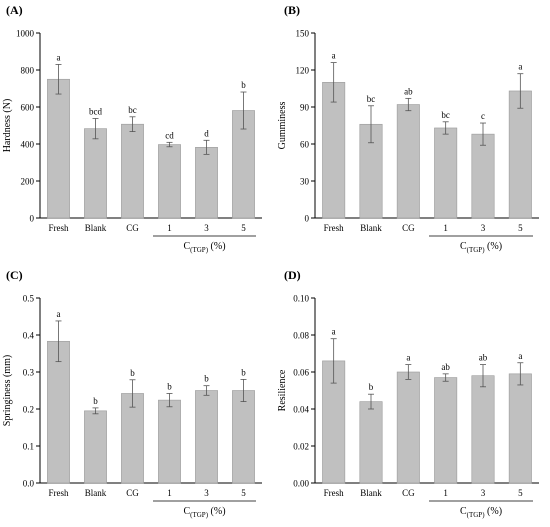 Image resolution: width=550 pixels, height=527 pixels. What do you see at coordinates (95, 447) in the screenshot?
I see `bar-Blank` at bounding box center [95, 447].